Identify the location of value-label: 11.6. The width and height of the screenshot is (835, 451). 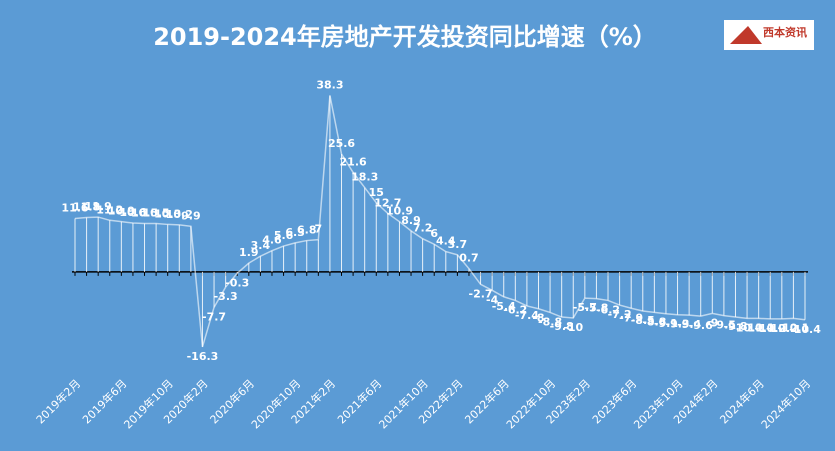
(74, 207).